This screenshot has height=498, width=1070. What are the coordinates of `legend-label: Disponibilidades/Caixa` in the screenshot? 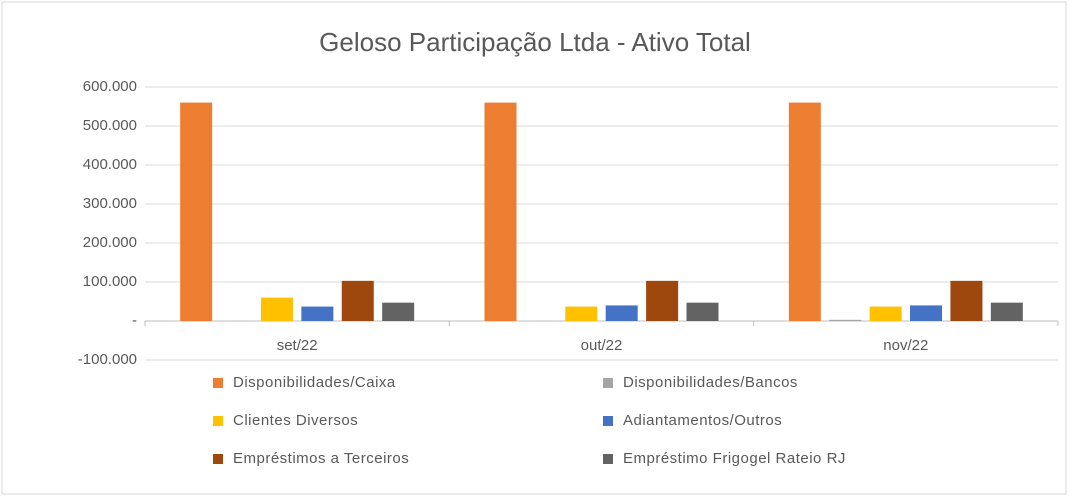 It's located at (314, 382).